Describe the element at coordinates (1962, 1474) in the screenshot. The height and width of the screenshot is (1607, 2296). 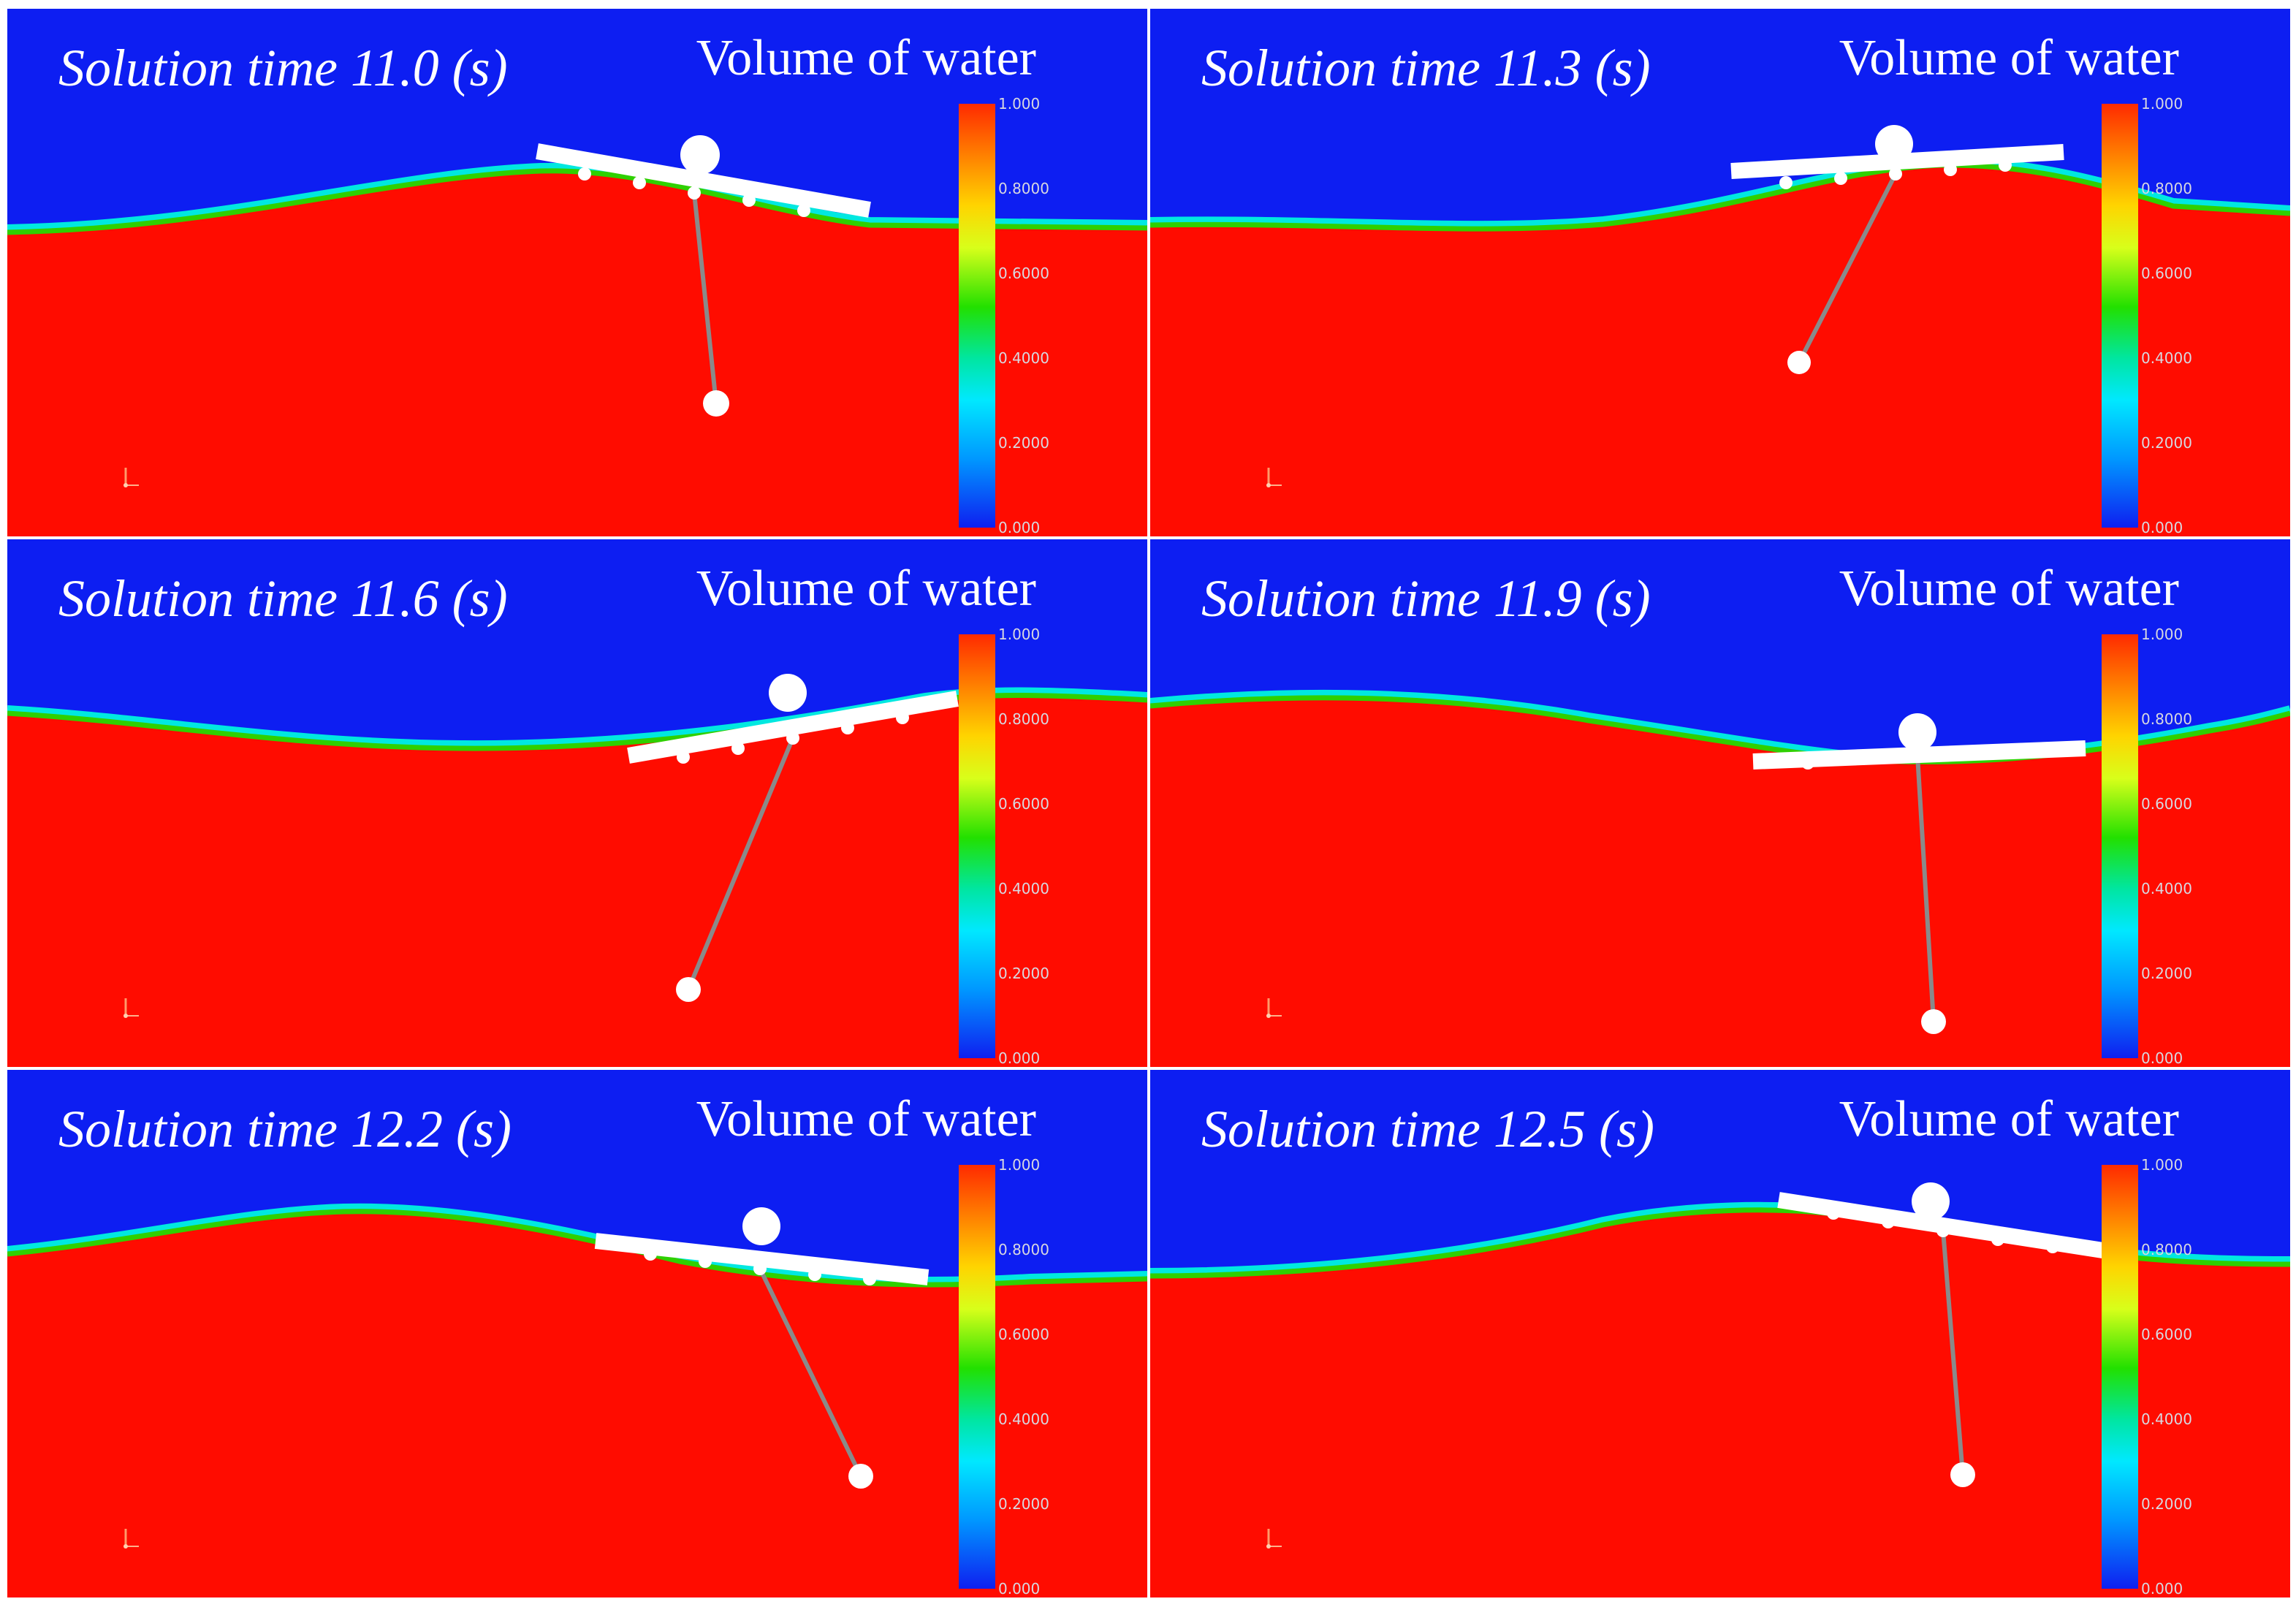
I see `anchor-weight` at that location.